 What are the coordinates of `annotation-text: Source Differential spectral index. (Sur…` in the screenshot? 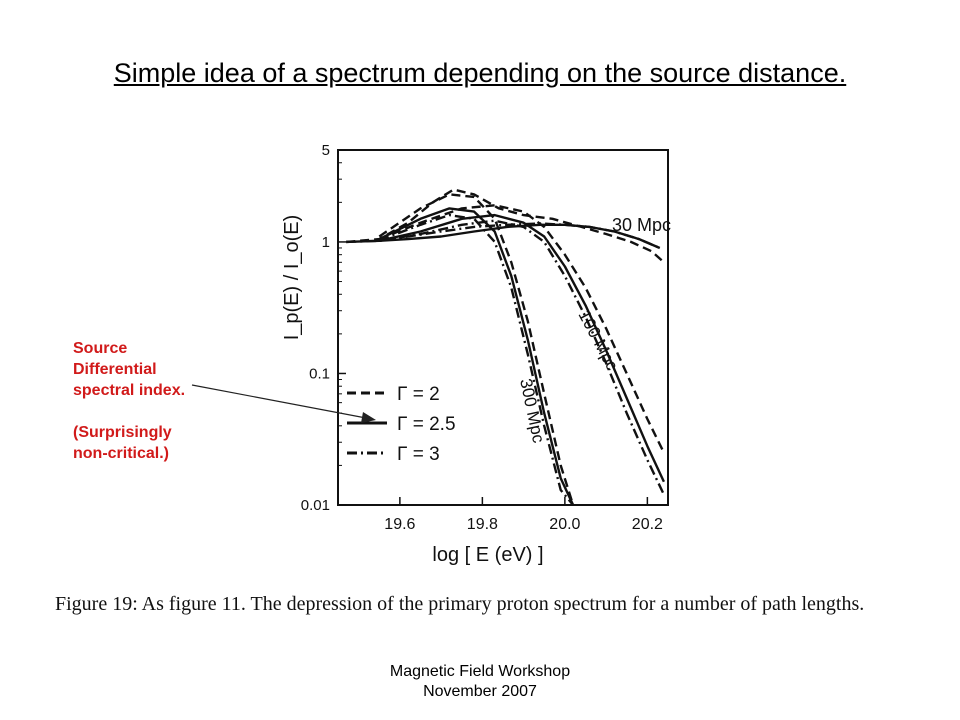 It's located at (158, 401).